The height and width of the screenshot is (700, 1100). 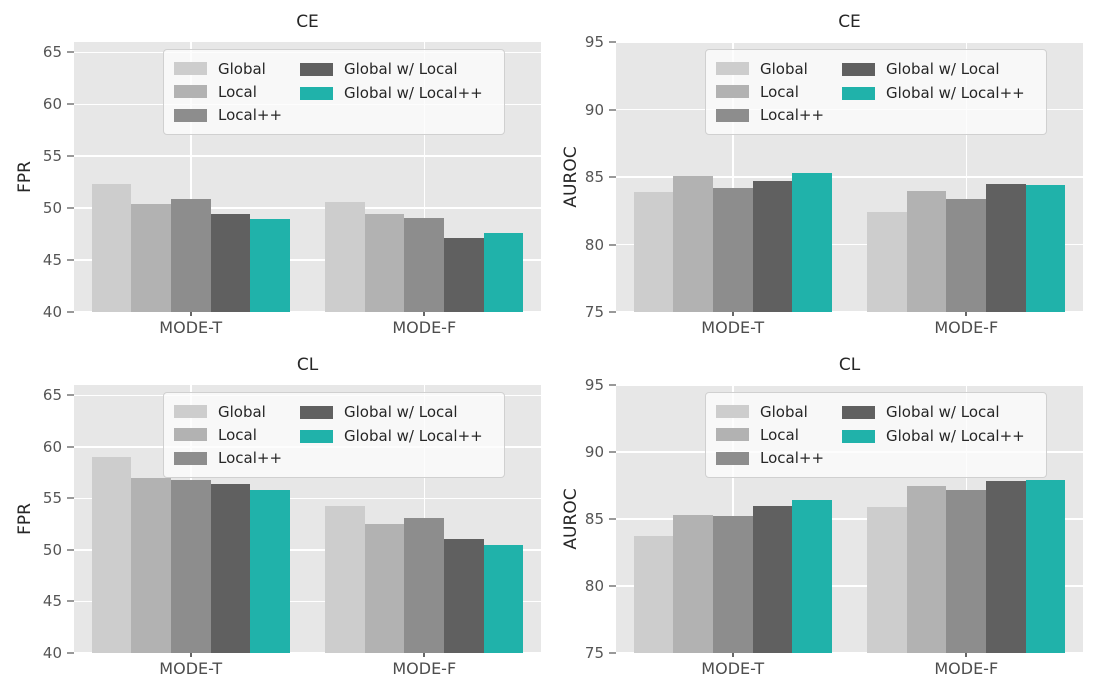 I want to click on bar-local-mode-f, so click(x=384, y=588).